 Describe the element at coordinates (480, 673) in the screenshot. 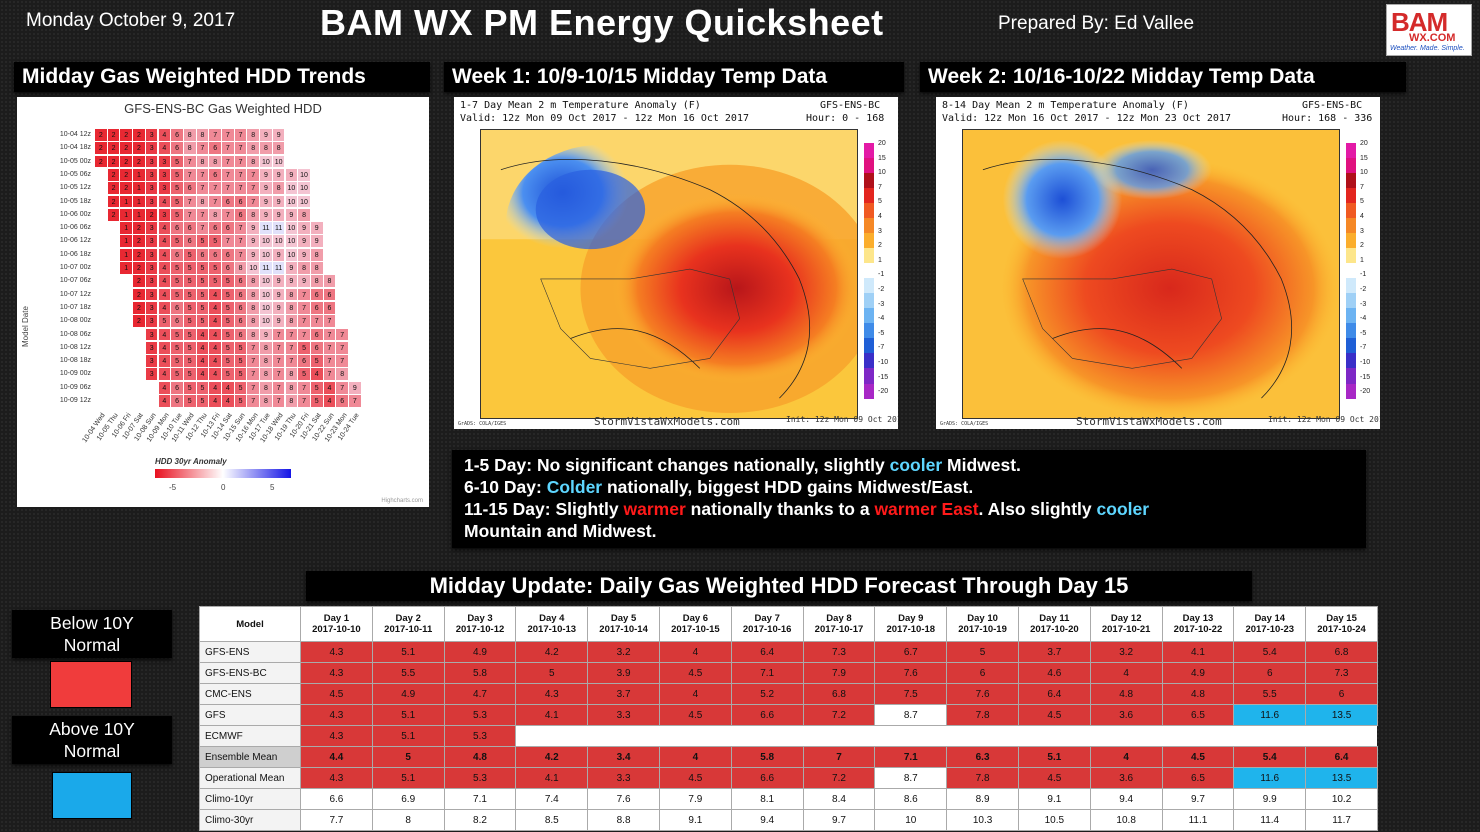

I see `table-cell: 5.8` at that location.